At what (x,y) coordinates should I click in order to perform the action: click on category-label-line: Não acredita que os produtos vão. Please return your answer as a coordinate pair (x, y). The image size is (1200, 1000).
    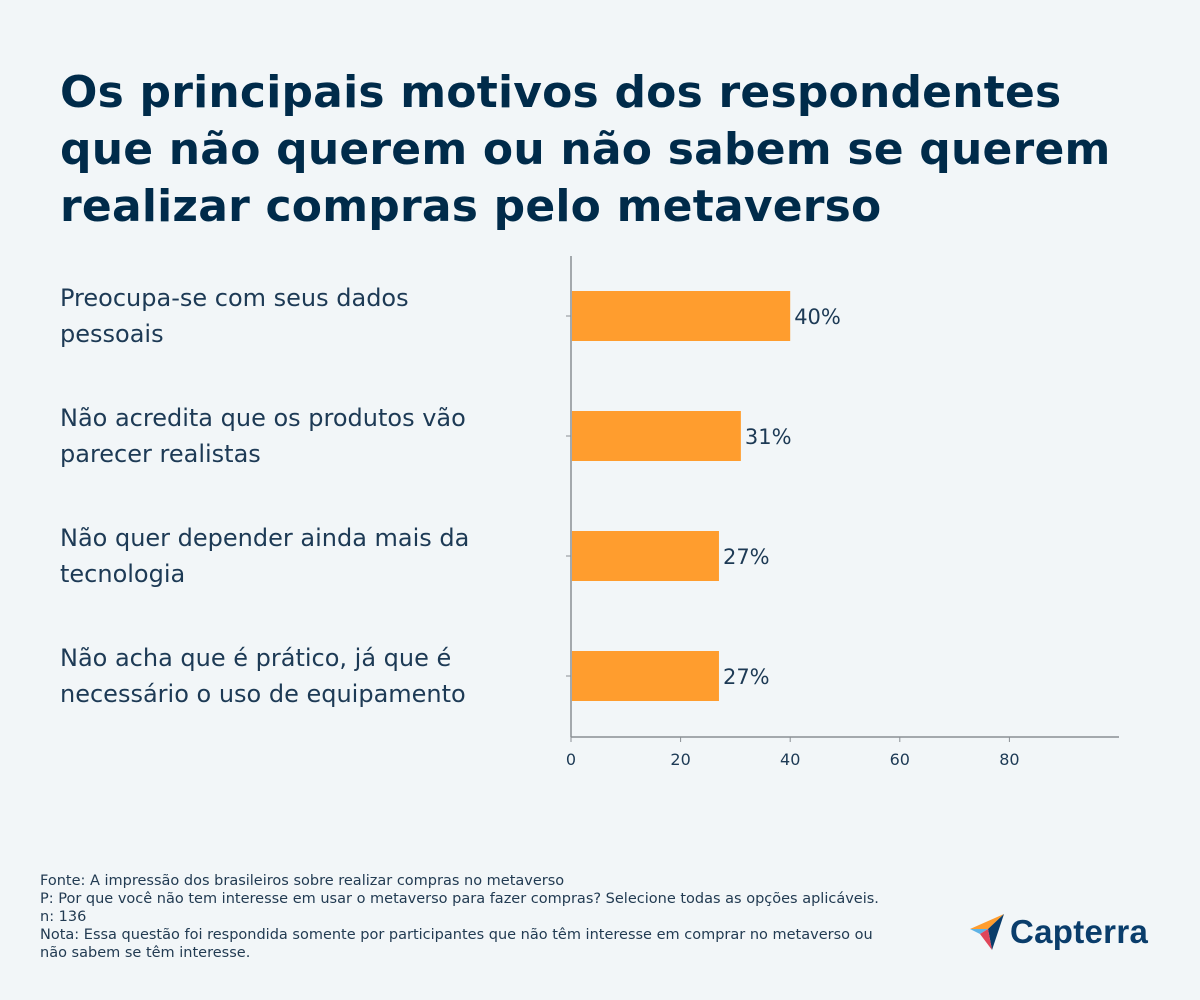
    Looking at the image, I should click on (263, 418).